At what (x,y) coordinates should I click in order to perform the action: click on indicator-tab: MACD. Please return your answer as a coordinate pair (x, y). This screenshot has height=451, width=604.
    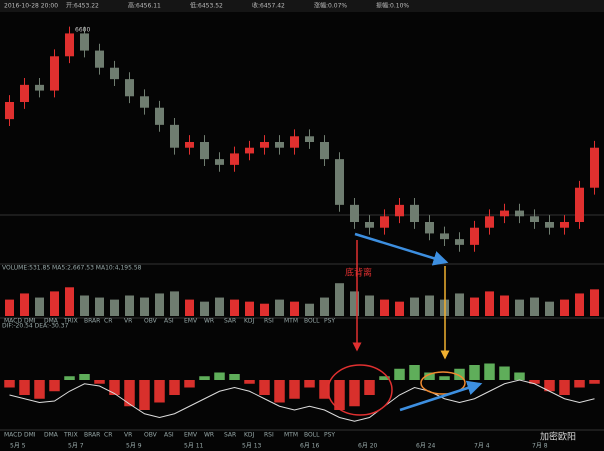
    Looking at the image, I should click on (13, 435).